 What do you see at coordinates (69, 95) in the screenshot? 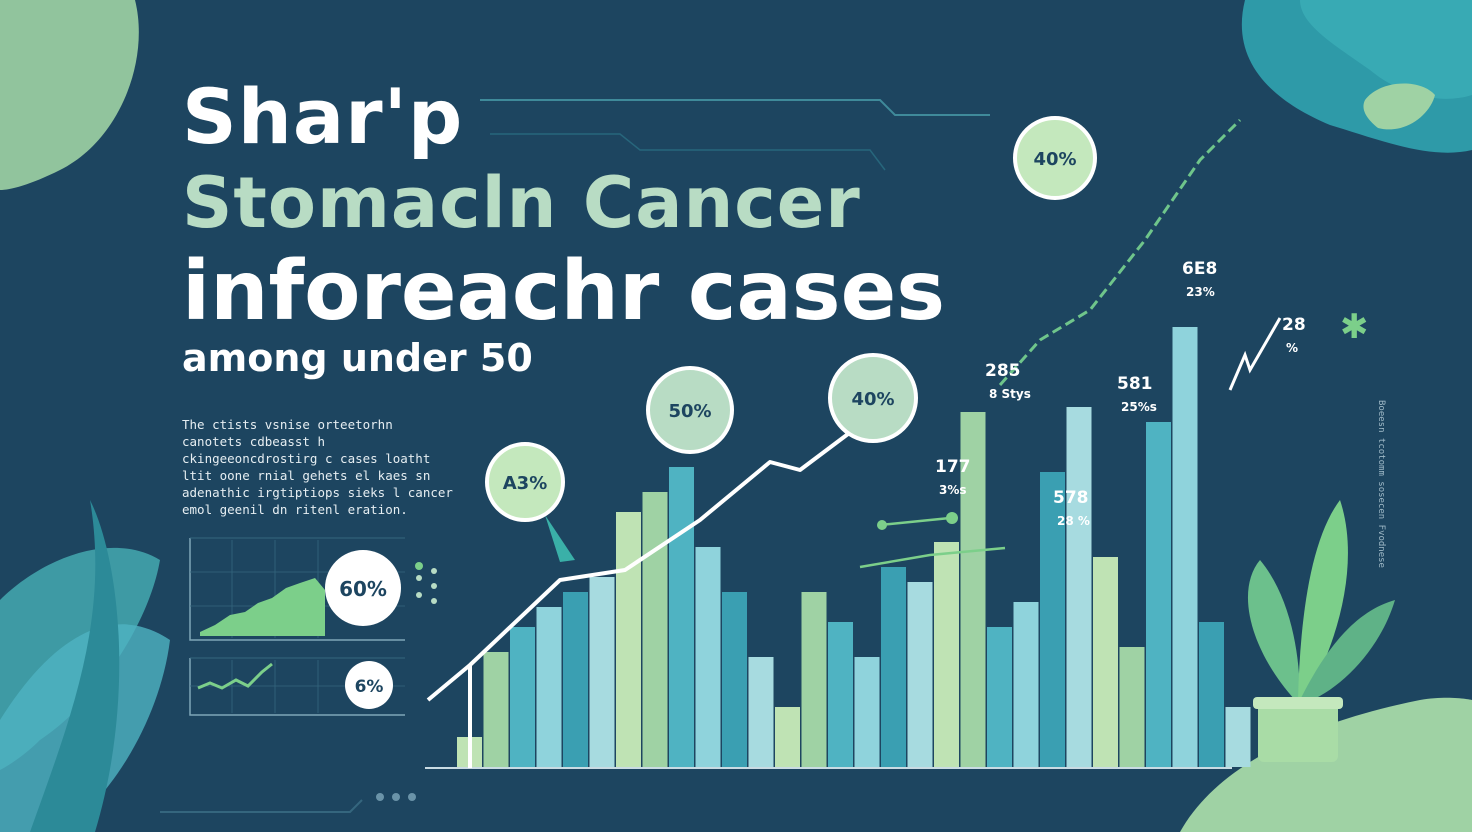
I see `top-left-leaf` at bounding box center [69, 95].